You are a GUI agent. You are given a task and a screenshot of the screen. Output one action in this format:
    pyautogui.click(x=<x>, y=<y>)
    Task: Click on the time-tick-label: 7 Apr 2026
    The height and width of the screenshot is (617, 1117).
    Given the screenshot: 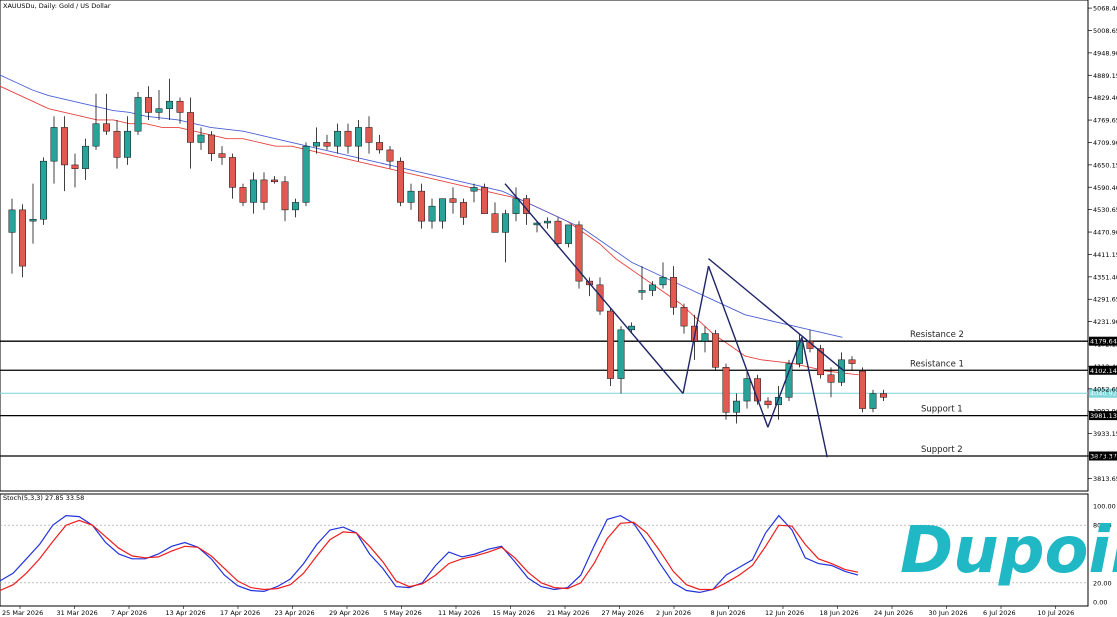 What is the action you would take?
    pyautogui.click(x=129, y=613)
    